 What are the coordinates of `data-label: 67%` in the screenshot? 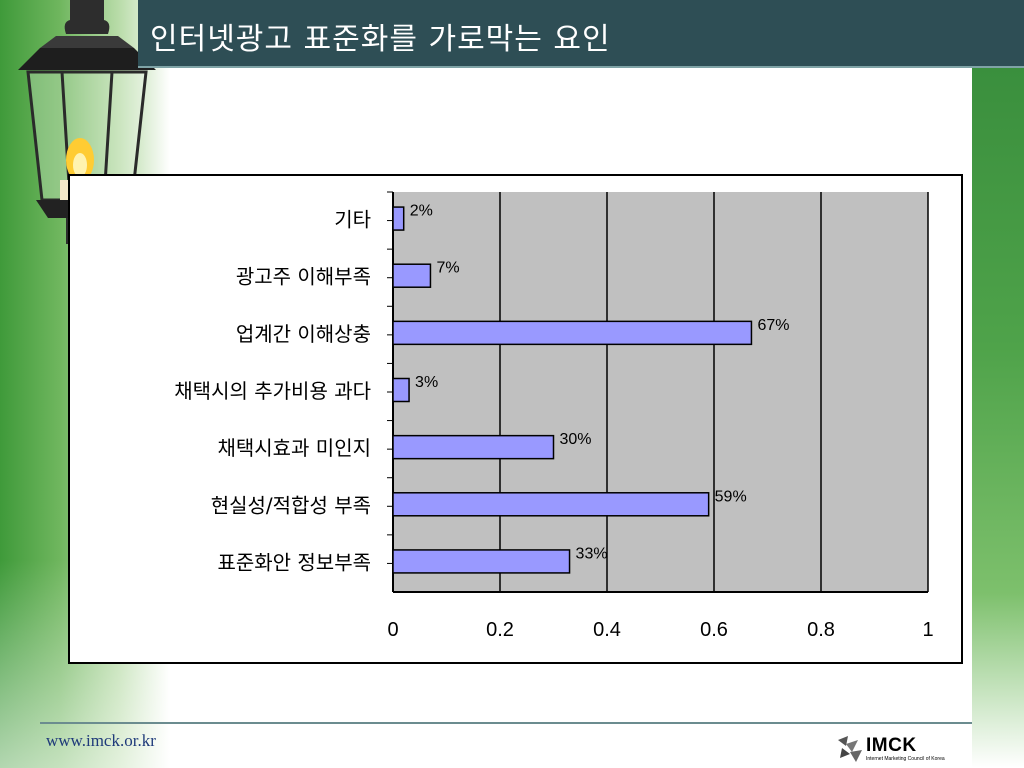 It's located at (773, 325).